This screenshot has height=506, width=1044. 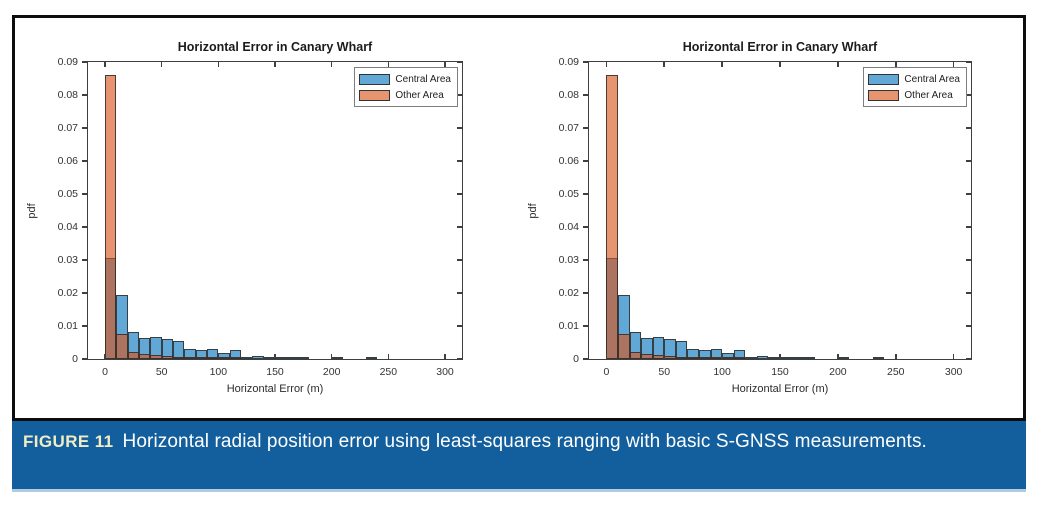 What do you see at coordinates (914, 95) in the screenshot?
I see `legend-entry: Other Area` at bounding box center [914, 95].